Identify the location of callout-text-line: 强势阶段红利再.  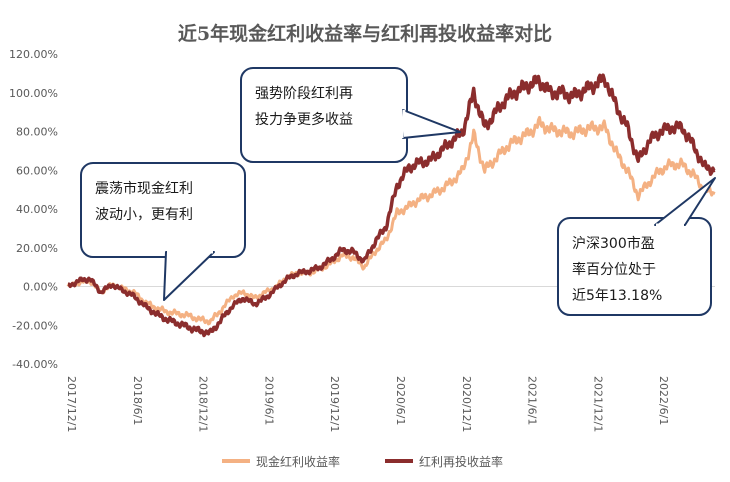
(304, 94).